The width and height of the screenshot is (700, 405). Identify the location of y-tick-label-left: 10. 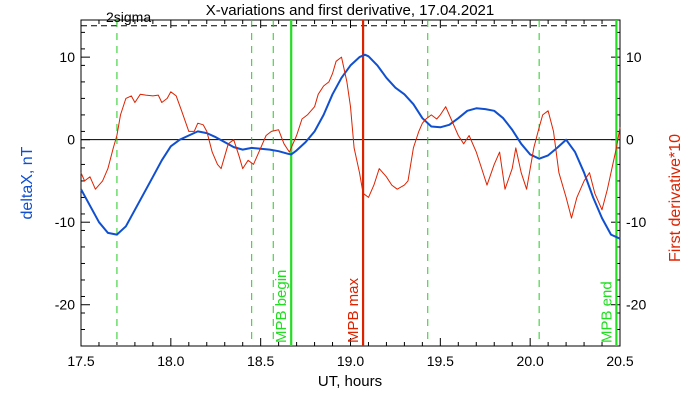
(67, 57).